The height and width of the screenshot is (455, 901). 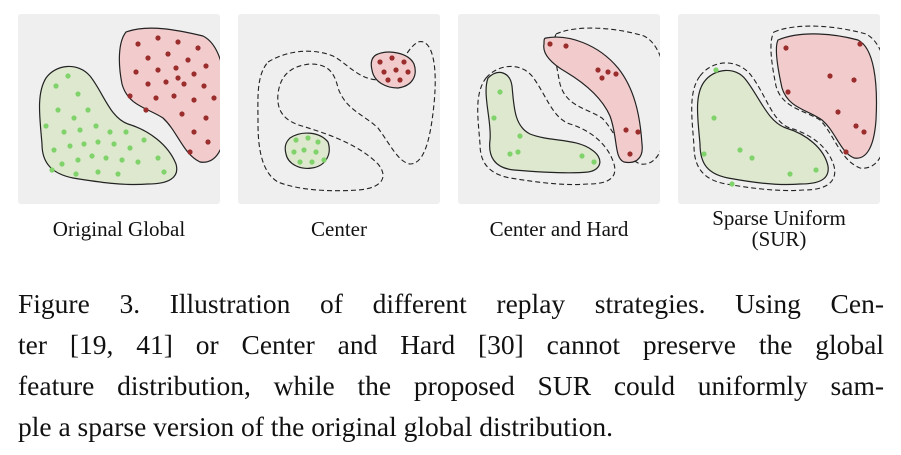 What do you see at coordinates (779, 218) in the screenshot?
I see `panel-label-line-1: Sparse Uniform` at bounding box center [779, 218].